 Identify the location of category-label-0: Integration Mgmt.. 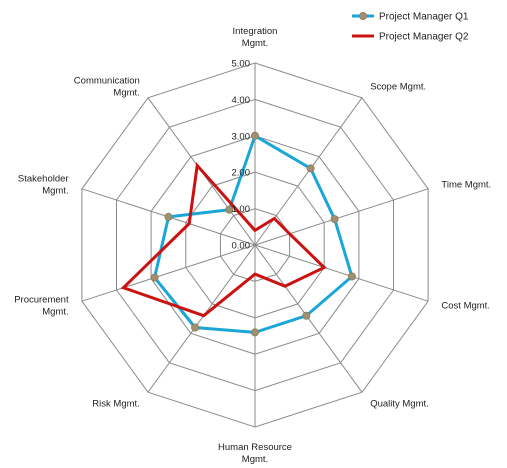
(255, 37).